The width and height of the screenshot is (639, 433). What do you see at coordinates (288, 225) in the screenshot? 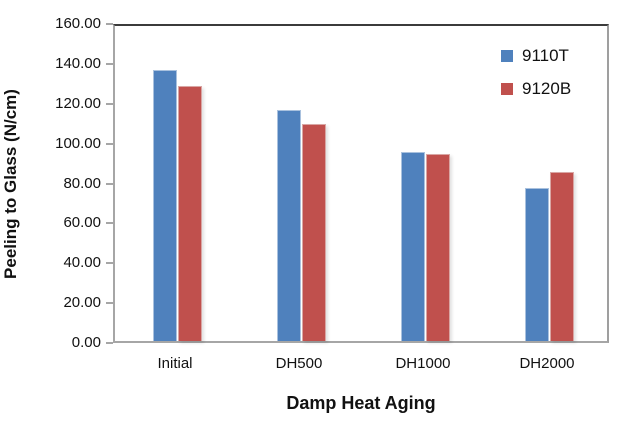
I see `bar-9110T-DH500` at bounding box center [288, 225].